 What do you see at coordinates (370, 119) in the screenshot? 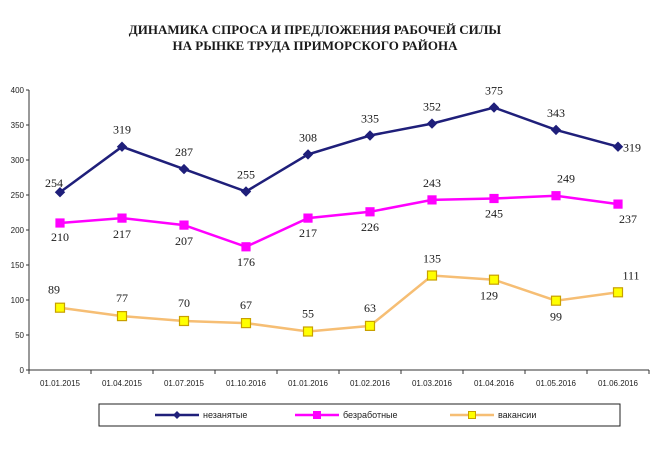
I see `data-label: 335` at bounding box center [370, 119].